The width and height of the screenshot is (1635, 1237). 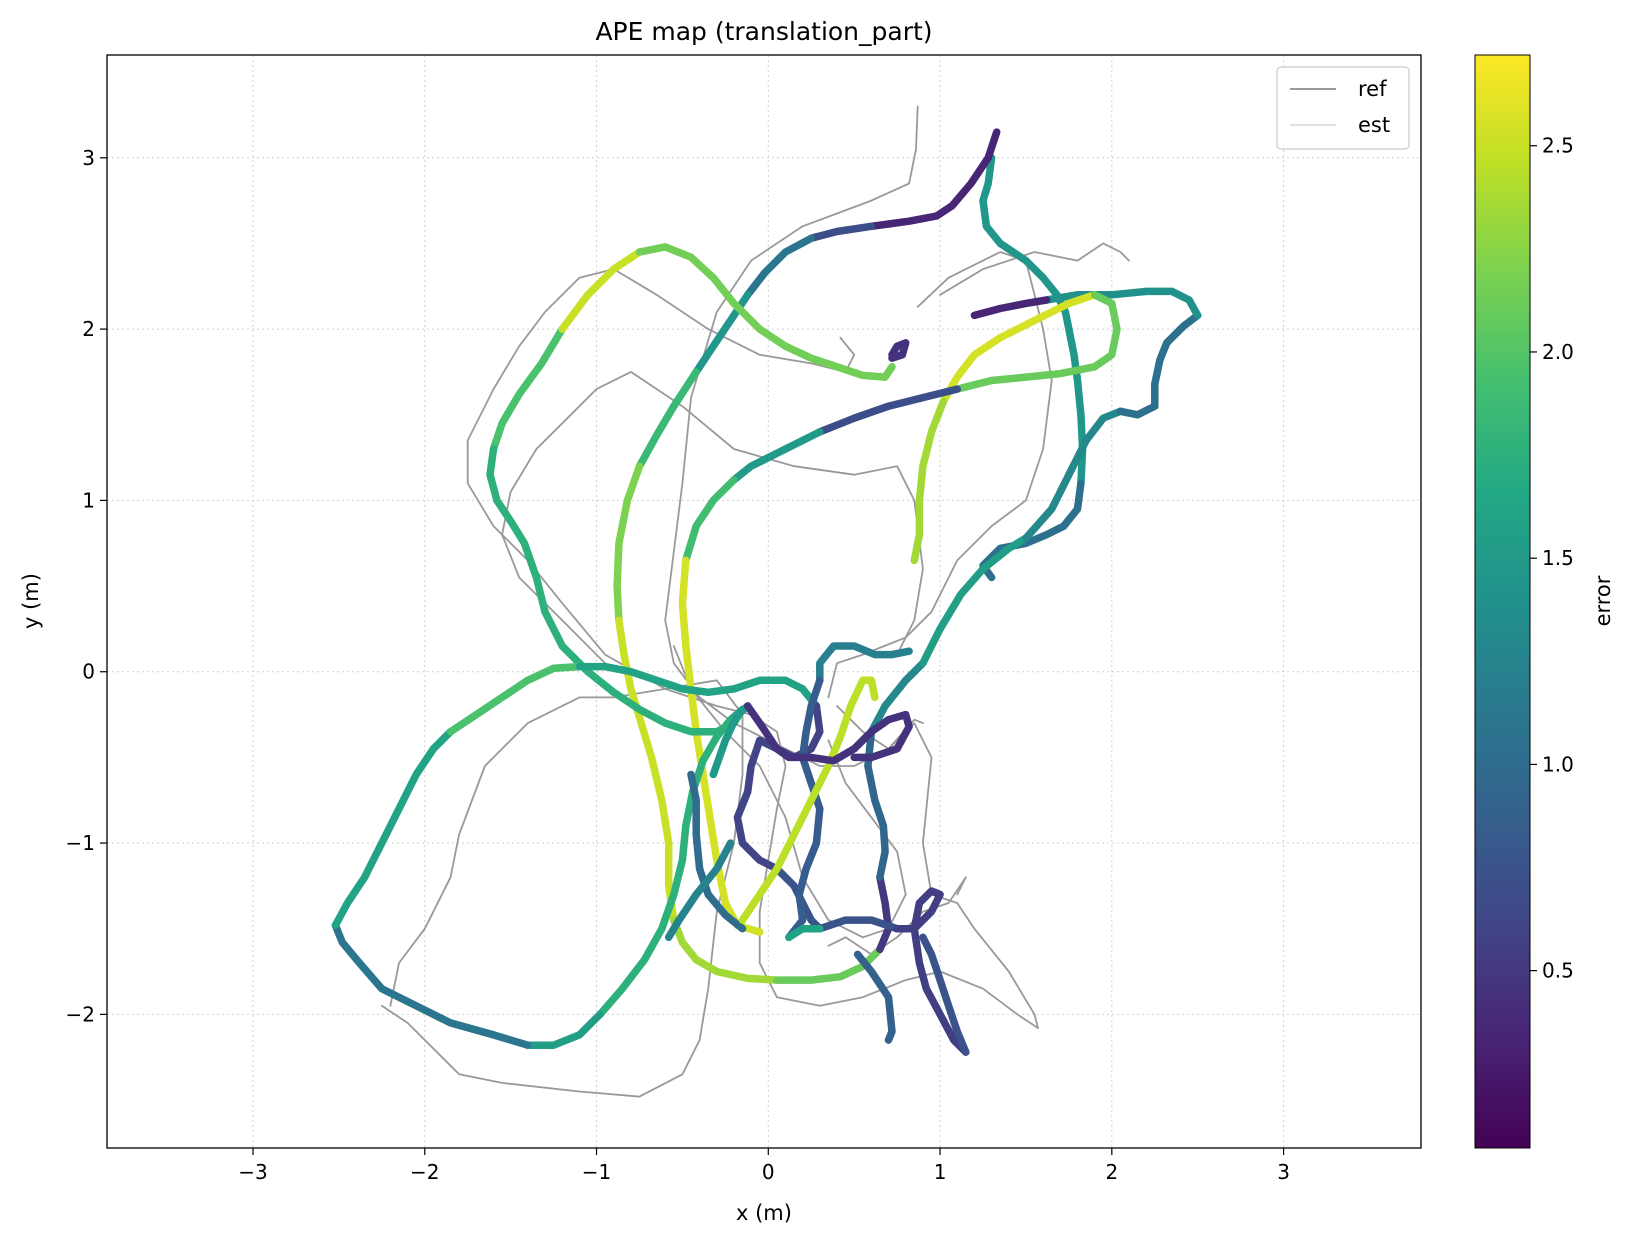 What do you see at coordinates (88, 500) in the screenshot?
I see `y-tick-label: 1` at bounding box center [88, 500].